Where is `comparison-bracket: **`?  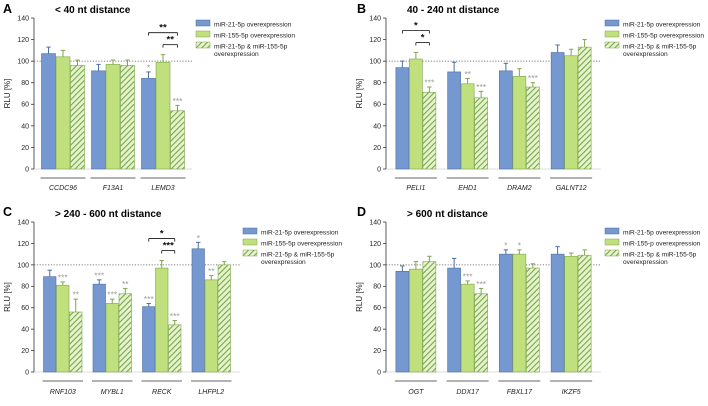 comparison-bracket: ** is located at coordinates (163, 29).